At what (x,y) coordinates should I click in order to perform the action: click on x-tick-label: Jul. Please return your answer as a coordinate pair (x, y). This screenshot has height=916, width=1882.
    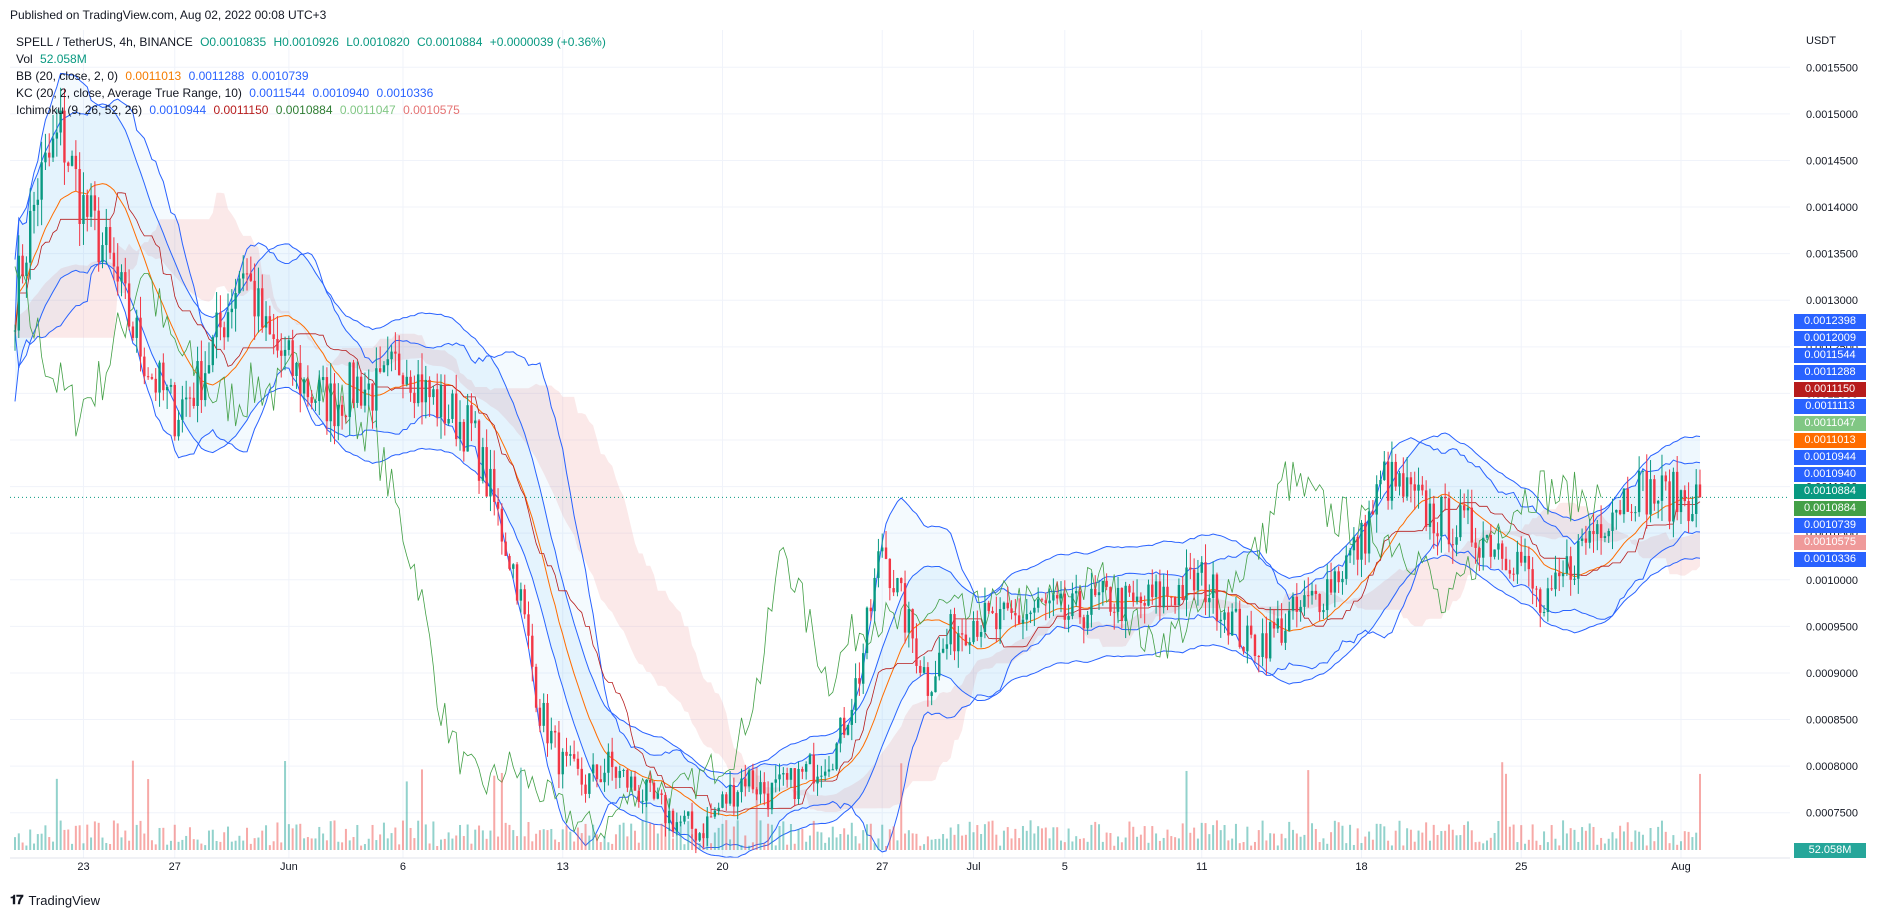
    Looking at the image, I should click on (973, 867).